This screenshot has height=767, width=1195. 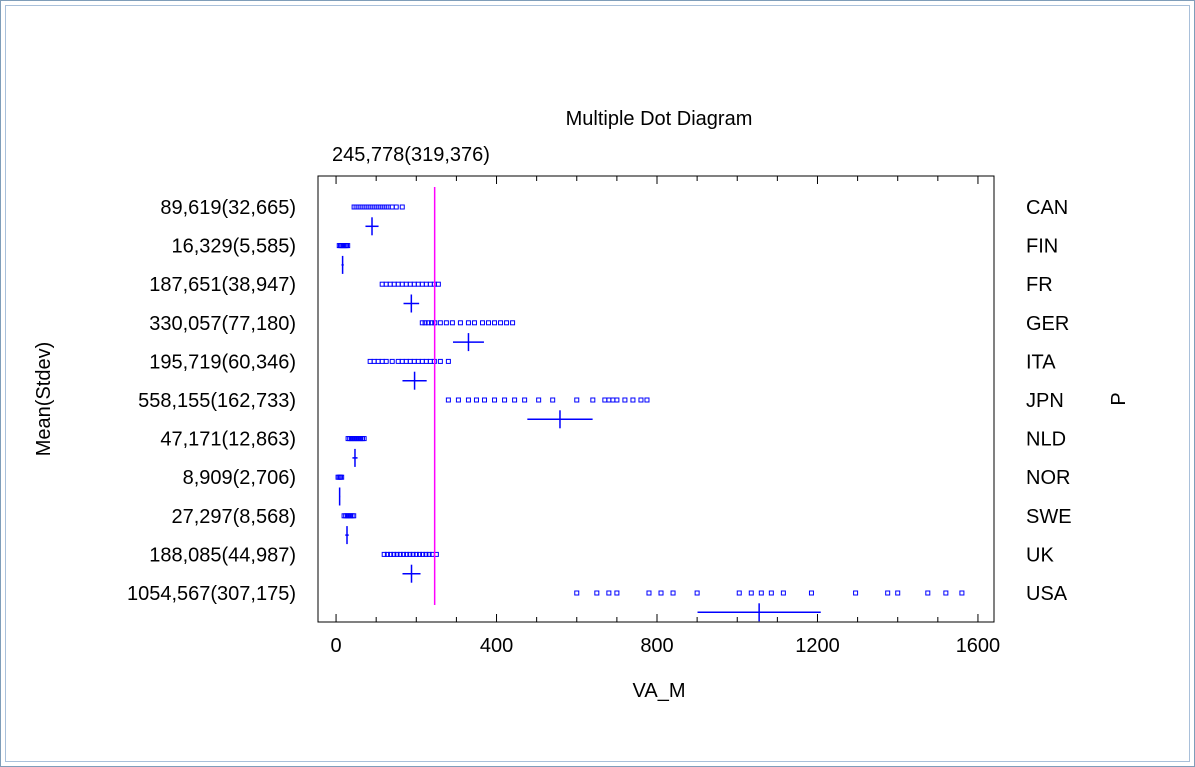 I want to click on y-axis-label: Mean(Stdev), so click(x=44, y=399).